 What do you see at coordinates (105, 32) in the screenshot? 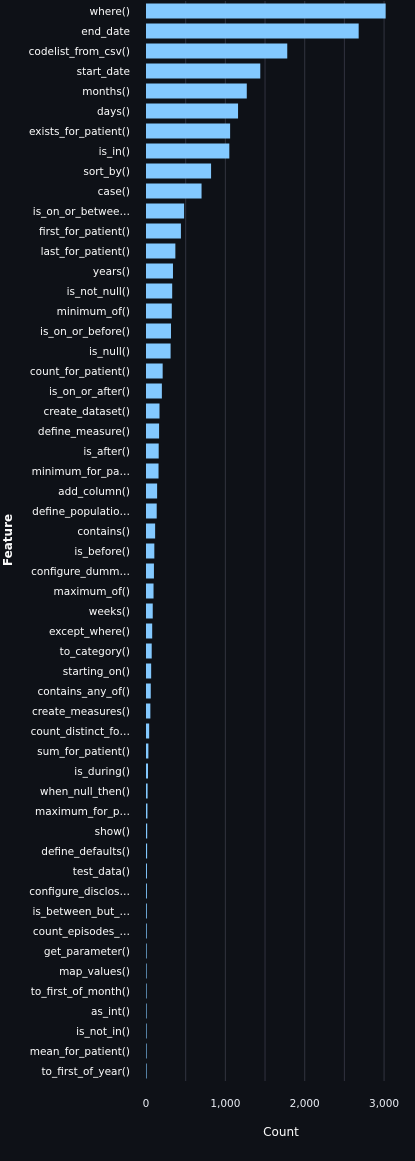
I see `category-label: end_date` at bounding box center [105, 32].